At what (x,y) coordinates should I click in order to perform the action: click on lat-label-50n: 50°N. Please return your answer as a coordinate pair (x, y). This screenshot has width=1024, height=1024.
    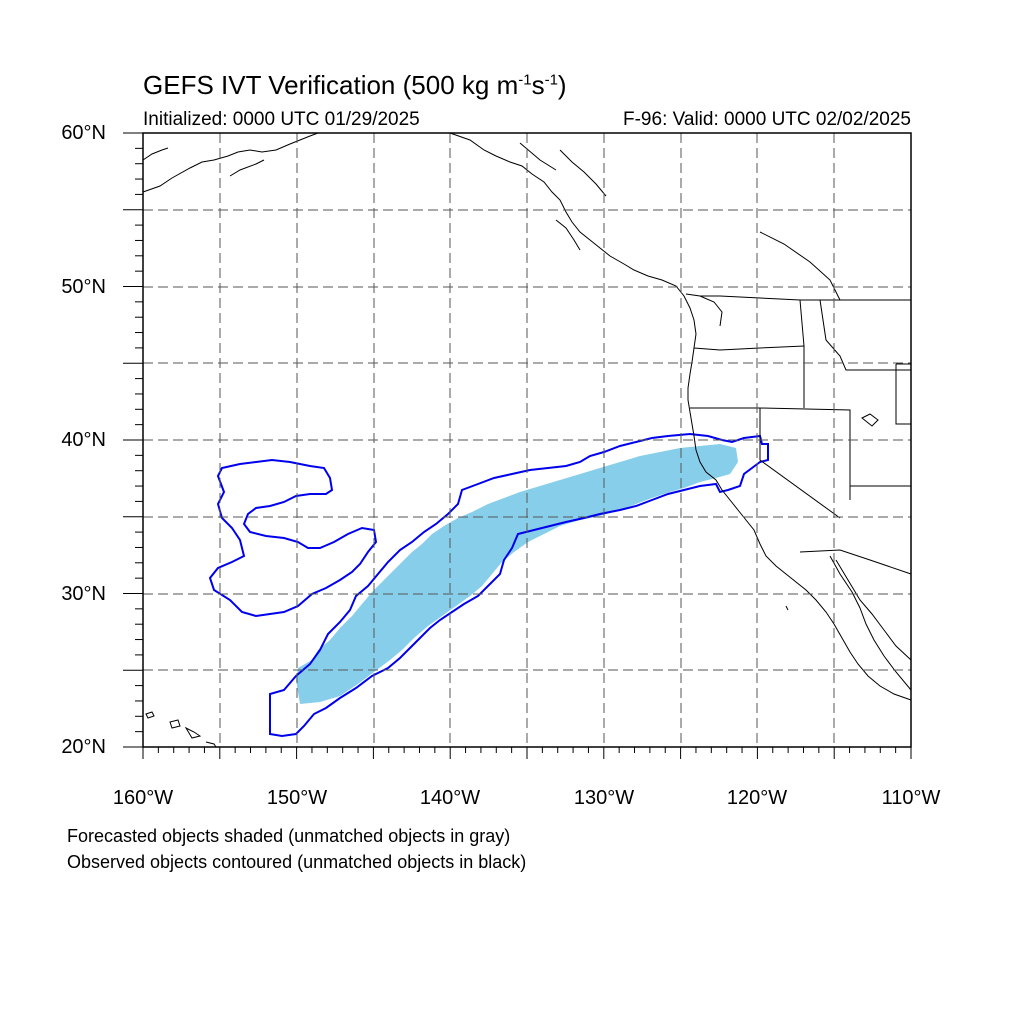
    Looking at the image, I should click on (83, 287).